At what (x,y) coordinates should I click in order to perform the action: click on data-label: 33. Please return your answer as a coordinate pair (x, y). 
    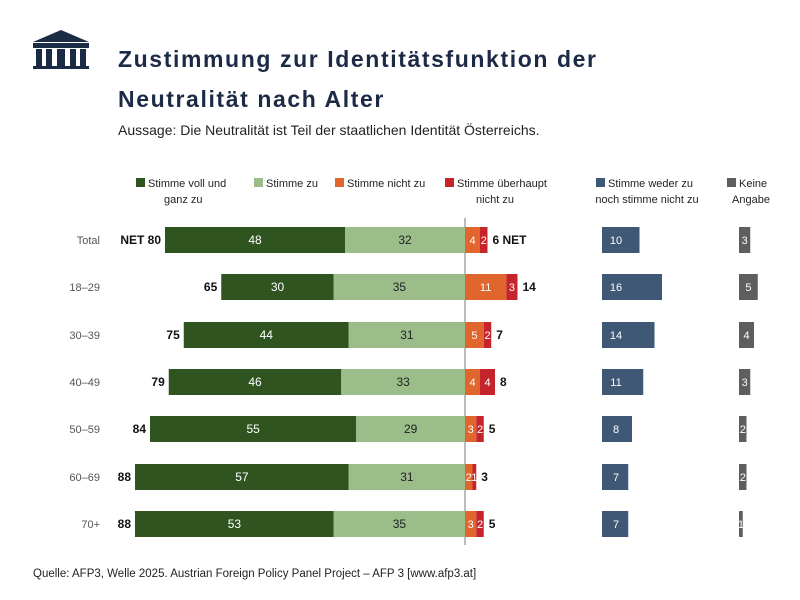
    Looking at the image, I should click on (403, 382).